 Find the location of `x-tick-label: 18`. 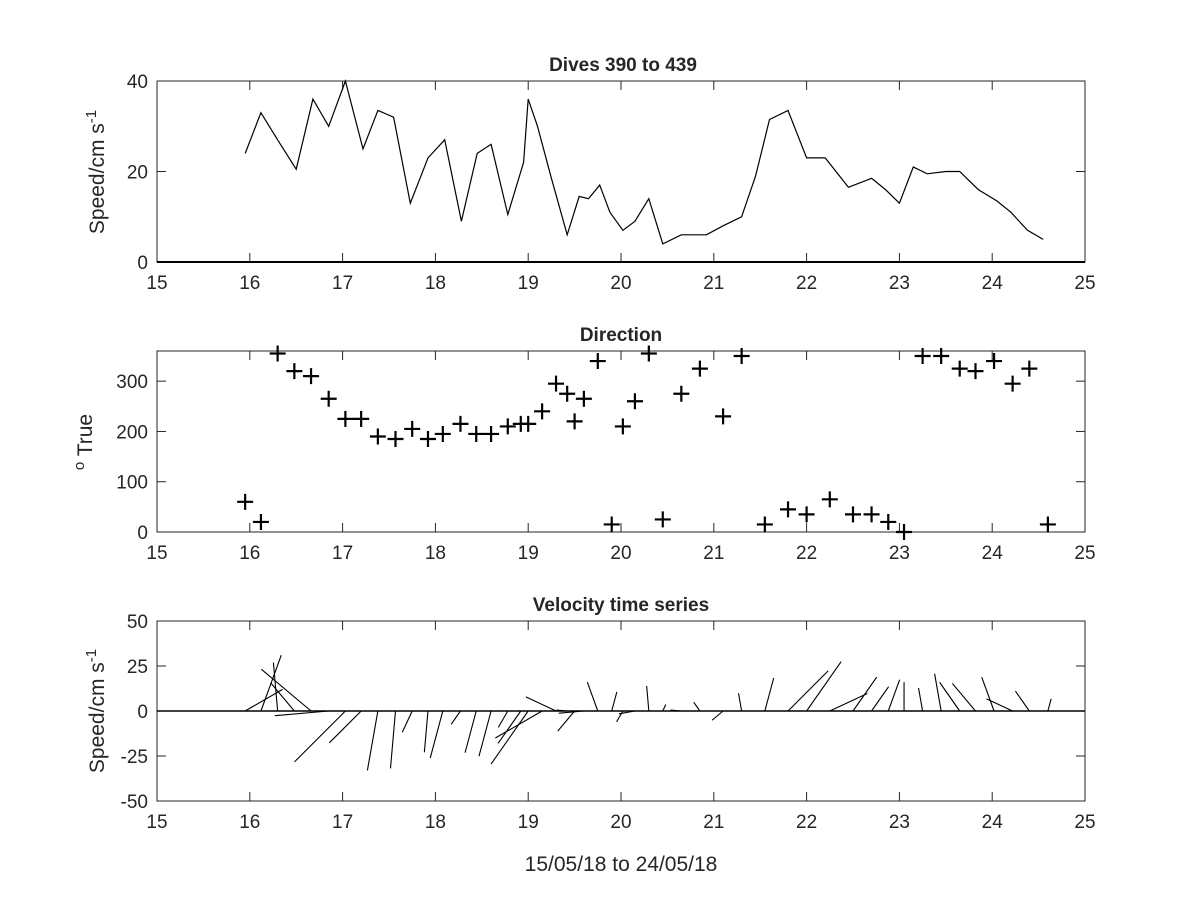

x-tick-label: 18 is located at coordinates (435, 553).